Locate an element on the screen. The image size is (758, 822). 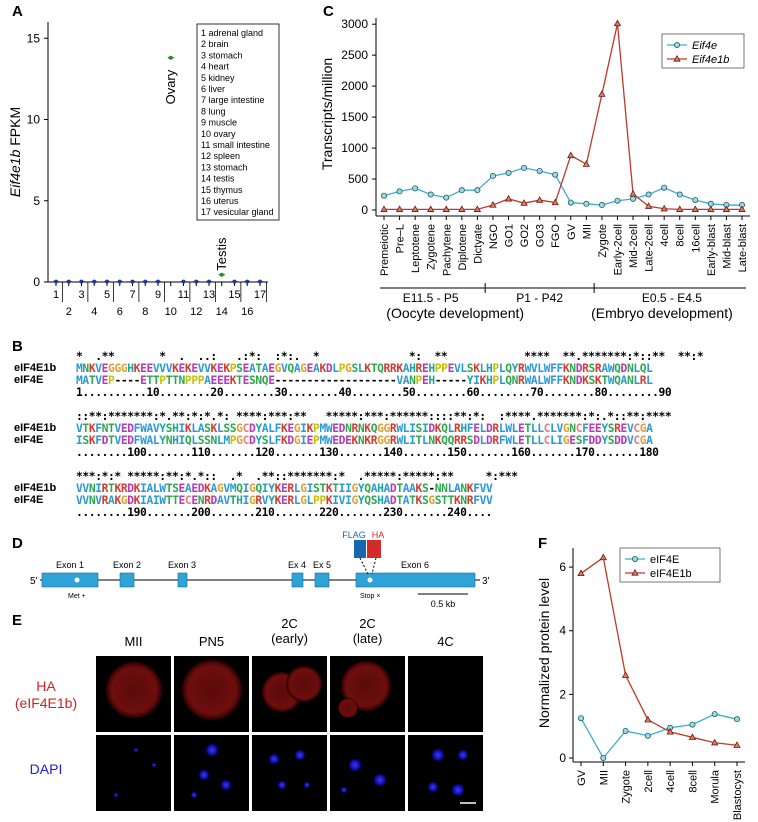
x-tick-label: Late-blast is located at coordinates (743, 248).